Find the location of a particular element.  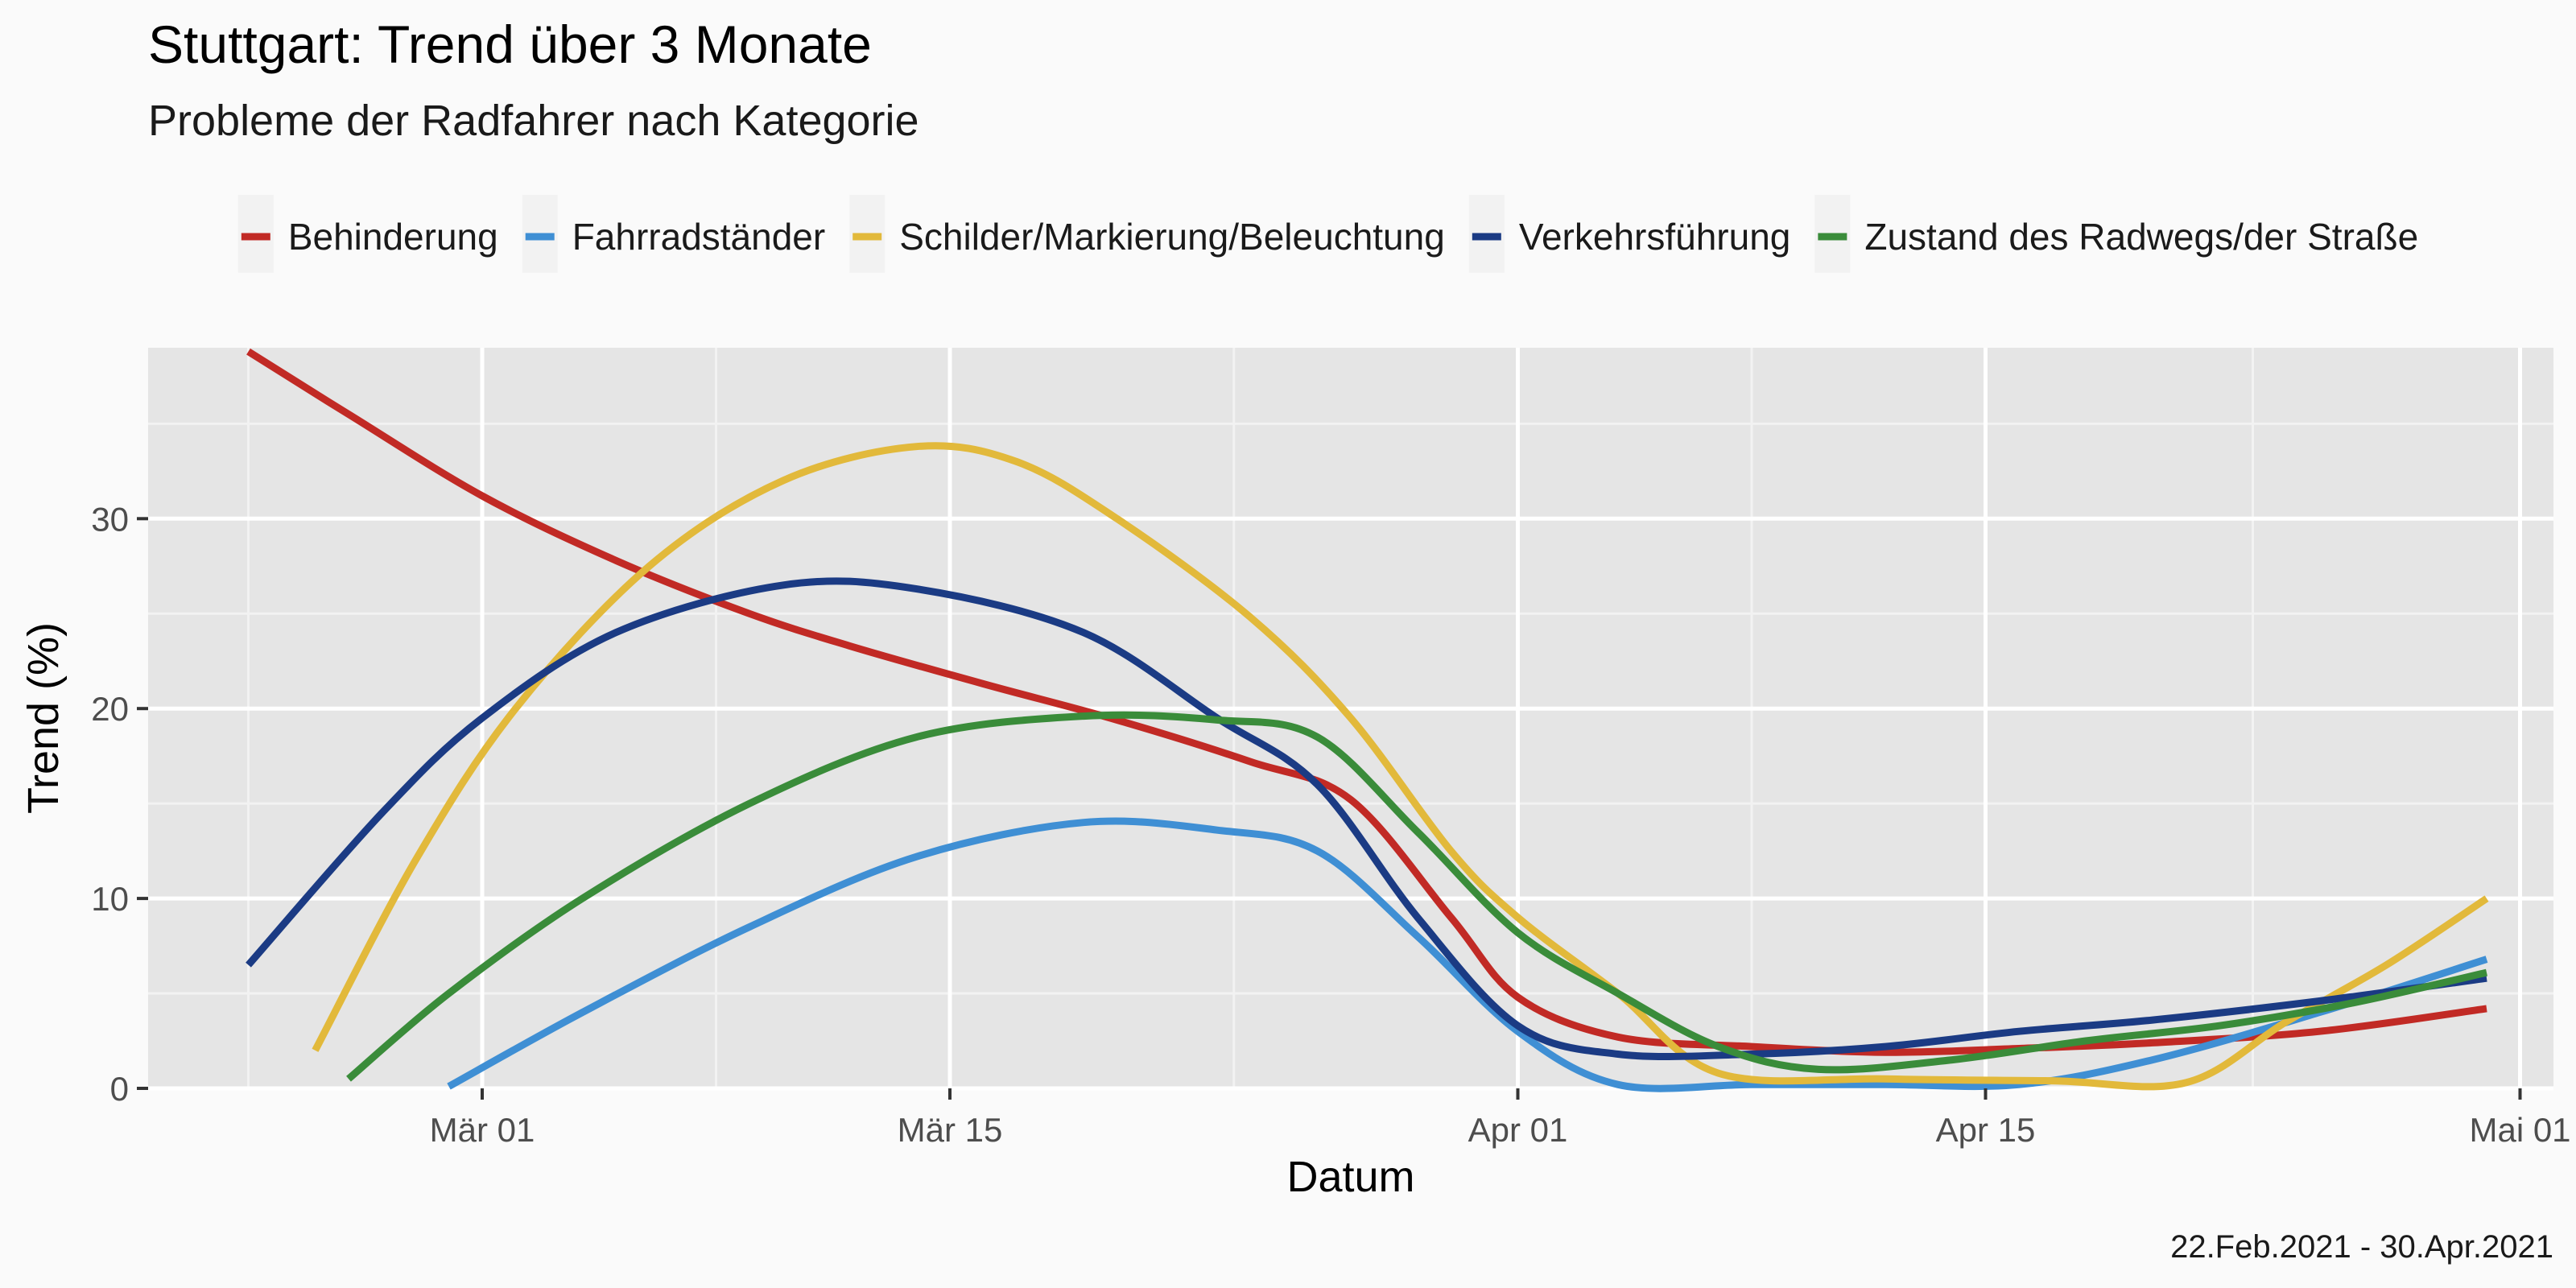

y-tick-label: 0 is located at coordinates (119, 1089).